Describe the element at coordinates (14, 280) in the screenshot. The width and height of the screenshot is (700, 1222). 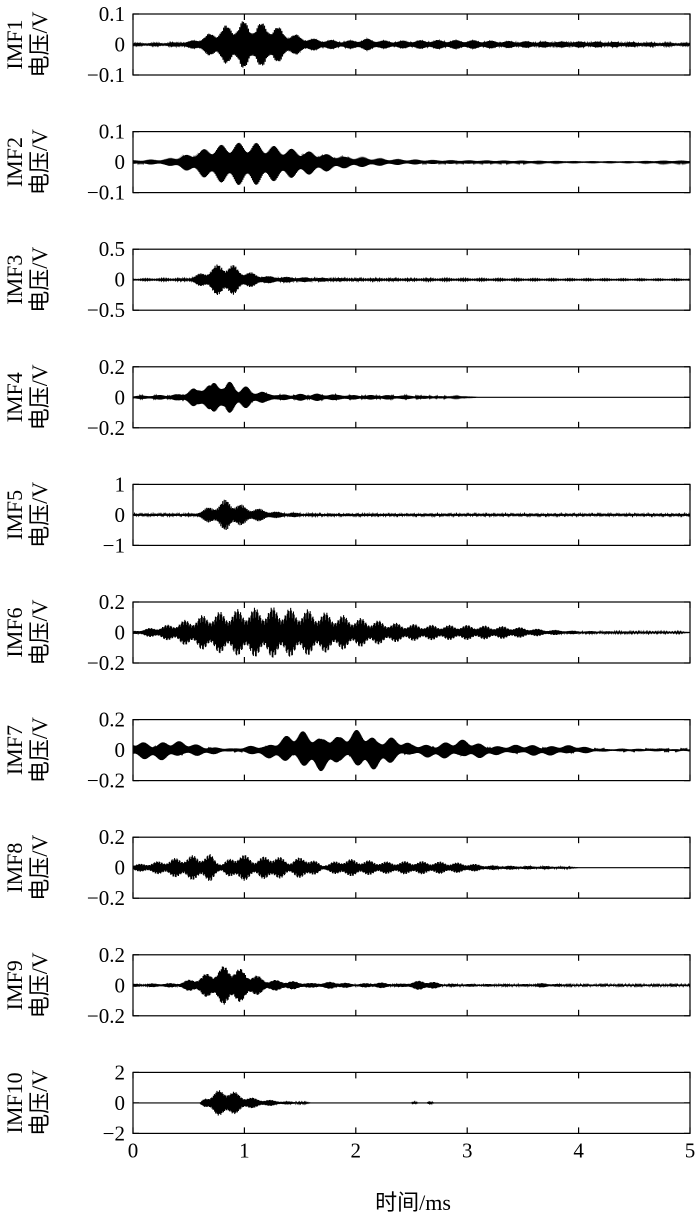
I see `y-axis-label-series: IMF3` at that location.